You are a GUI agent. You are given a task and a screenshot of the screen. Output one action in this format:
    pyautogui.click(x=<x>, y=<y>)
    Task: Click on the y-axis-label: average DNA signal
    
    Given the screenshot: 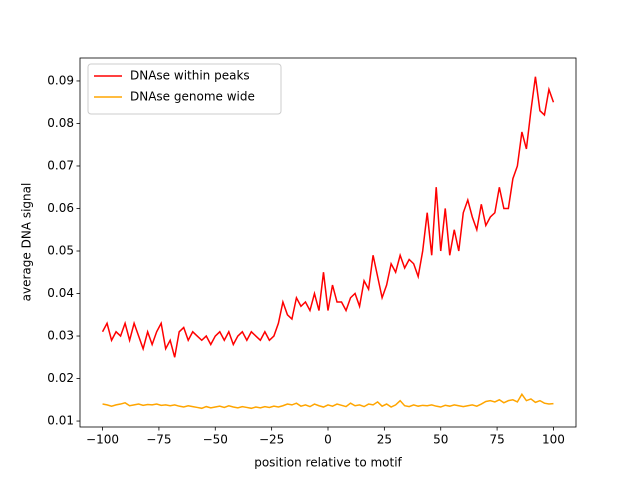 What is the action you would take?
    pyautogui.click(x=27, y=242)
    